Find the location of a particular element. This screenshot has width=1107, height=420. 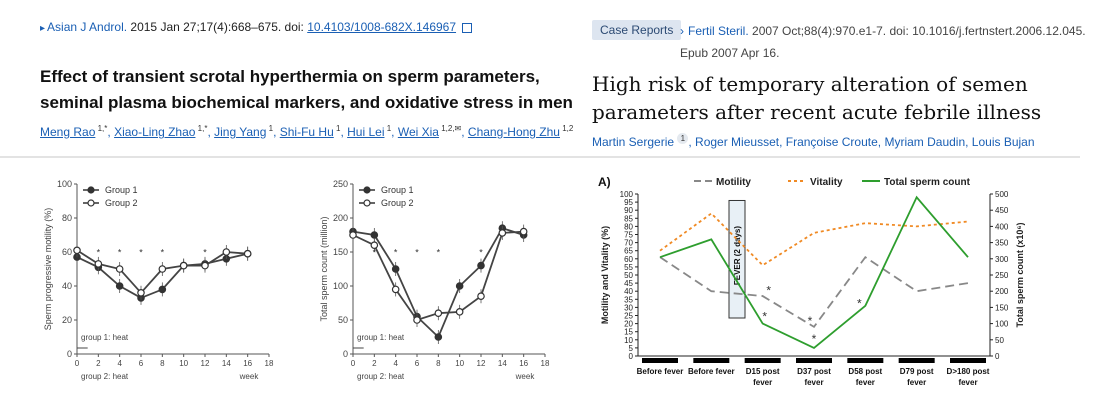

x-tick-label: 8 is located at coordinates (438, 363).